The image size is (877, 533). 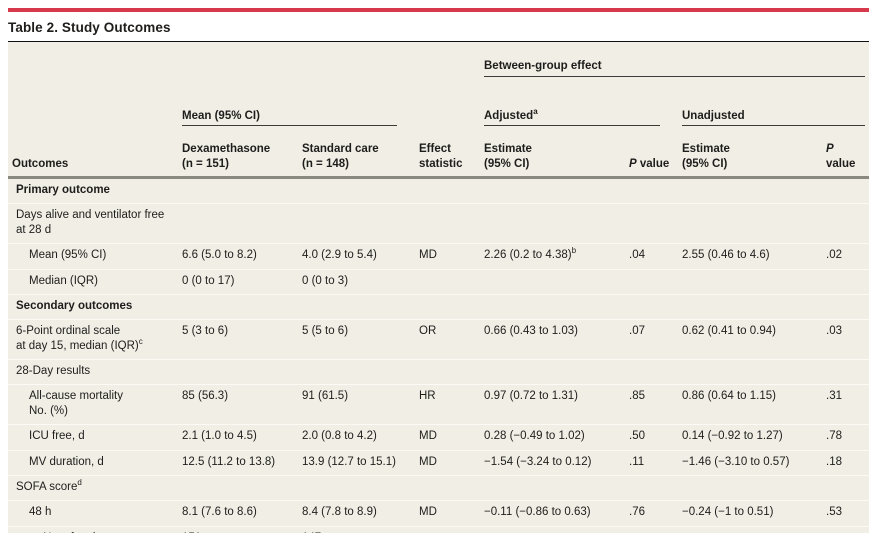 I want to click on section-row: Primary outcome, so click(x=438, y=191).